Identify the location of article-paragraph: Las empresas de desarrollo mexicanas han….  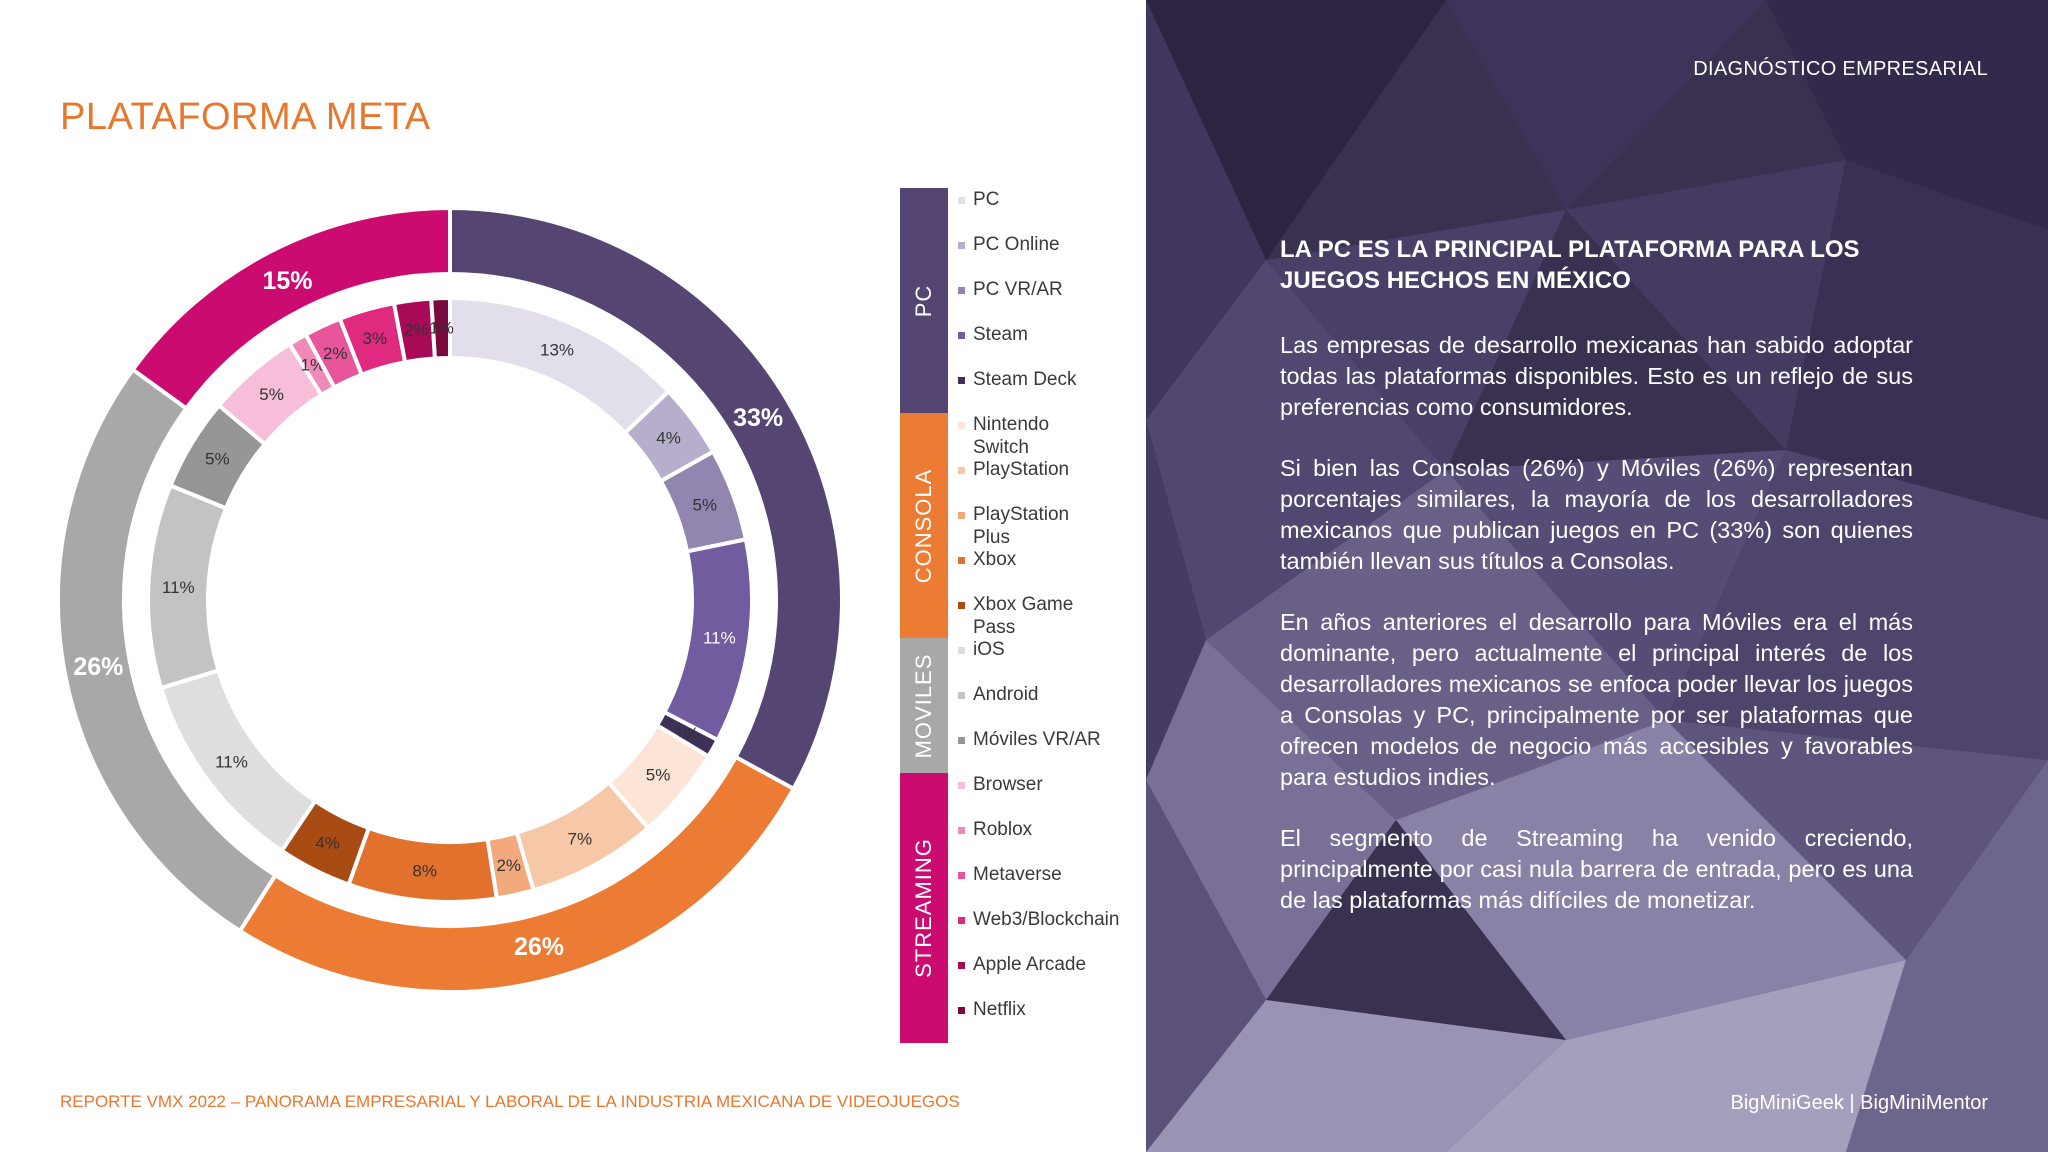
(1596, 376).